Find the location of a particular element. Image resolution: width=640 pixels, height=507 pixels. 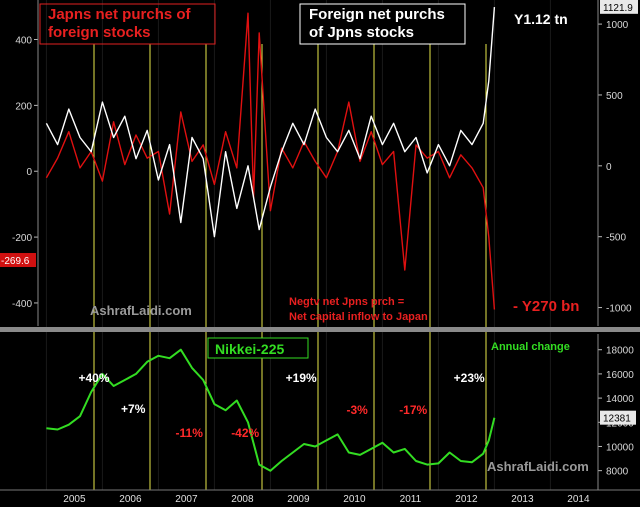

nikkei-last-value-flag-text: 12381 is located at coordinates (617, 419).